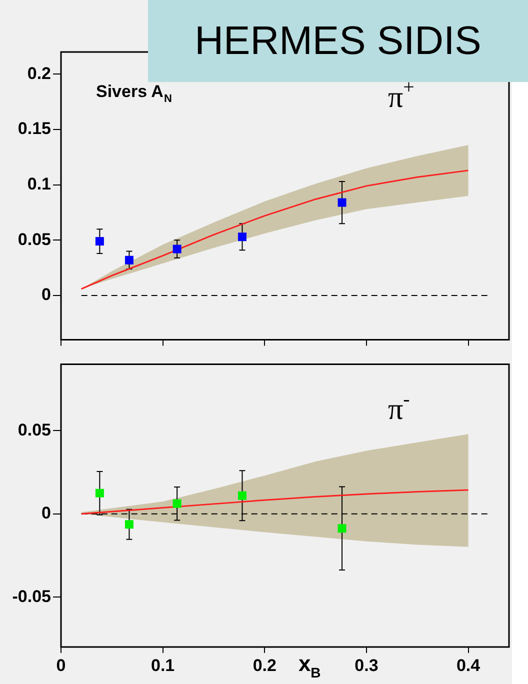  What do you see at coordinates (31, 596) in the screenshot?
I see `y-tick-label: -0.05` at bounding box center [31, 596].